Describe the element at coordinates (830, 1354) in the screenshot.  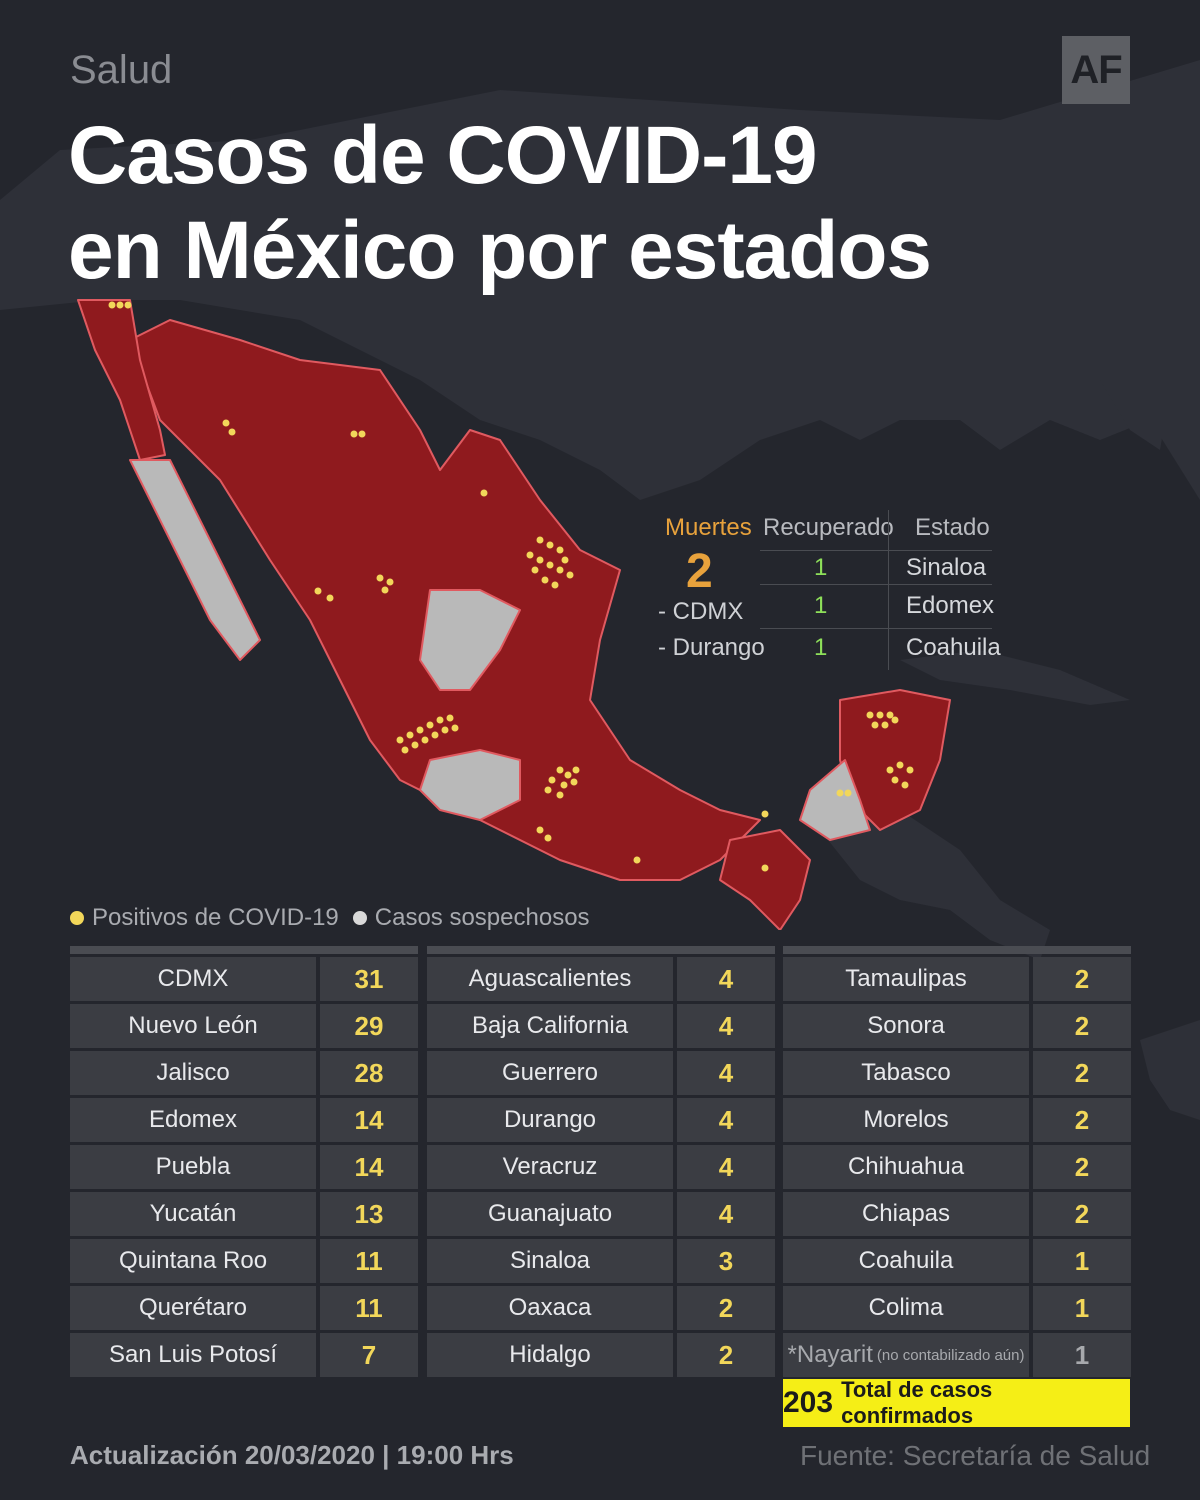
I see `nayarit-name: *Nayarit` at that location.